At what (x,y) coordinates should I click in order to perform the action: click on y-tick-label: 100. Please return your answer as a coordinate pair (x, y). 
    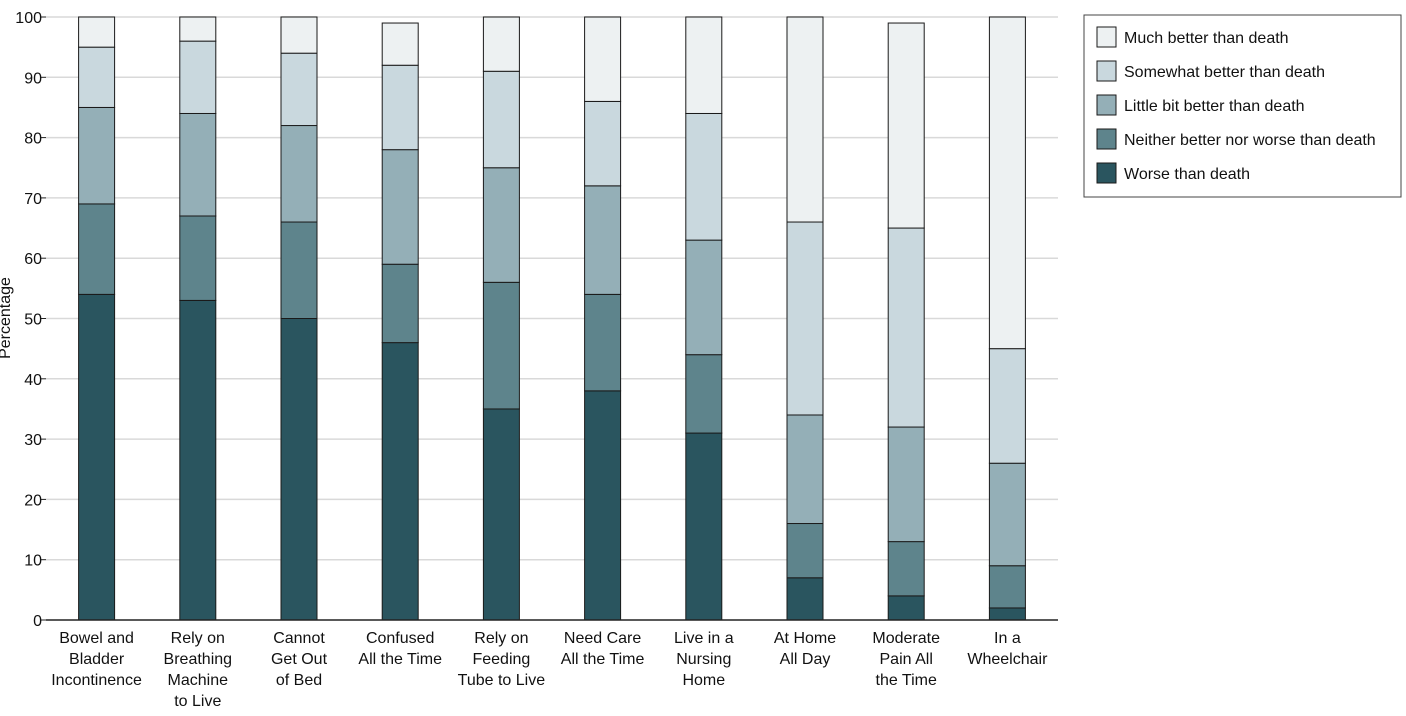
    Looking at the image, I should click on (28, 18).